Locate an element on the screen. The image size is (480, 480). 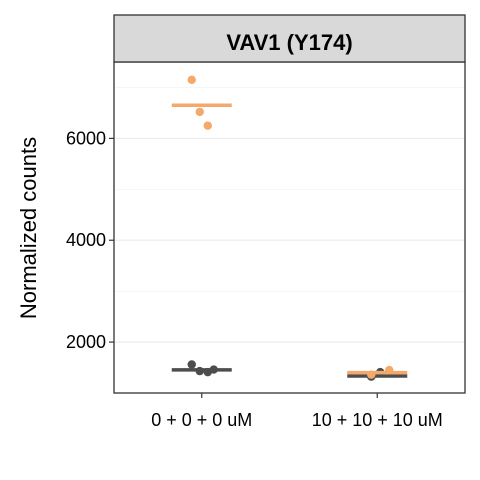
strip-title: VAV1 (Y174) is located at coordinates (289, 42).